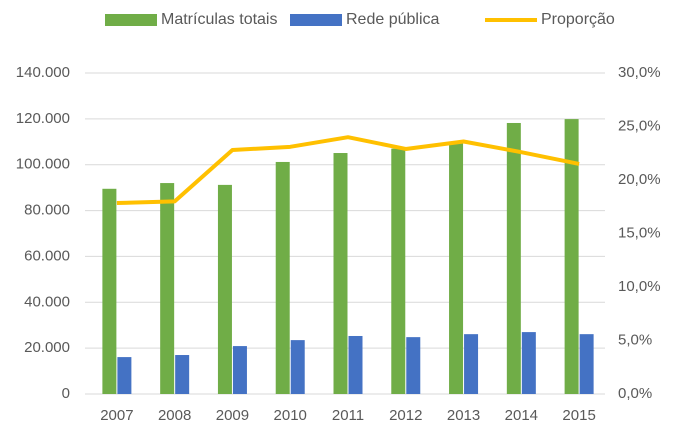  I want to click on y-tick-label: 40.000, so click(47, 301).